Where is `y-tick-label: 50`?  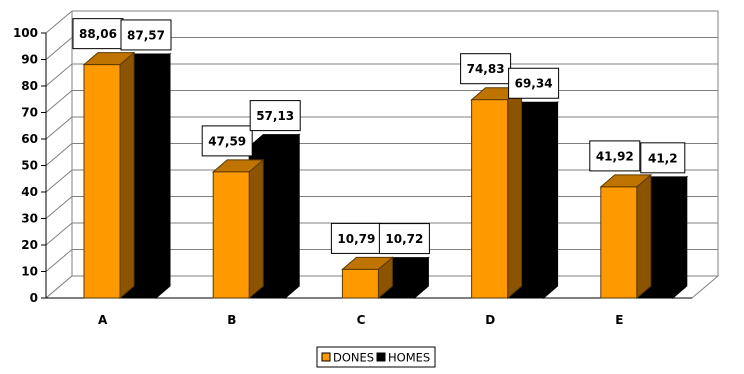
y-tick-label: 50 is located at coordinates (29, 166).